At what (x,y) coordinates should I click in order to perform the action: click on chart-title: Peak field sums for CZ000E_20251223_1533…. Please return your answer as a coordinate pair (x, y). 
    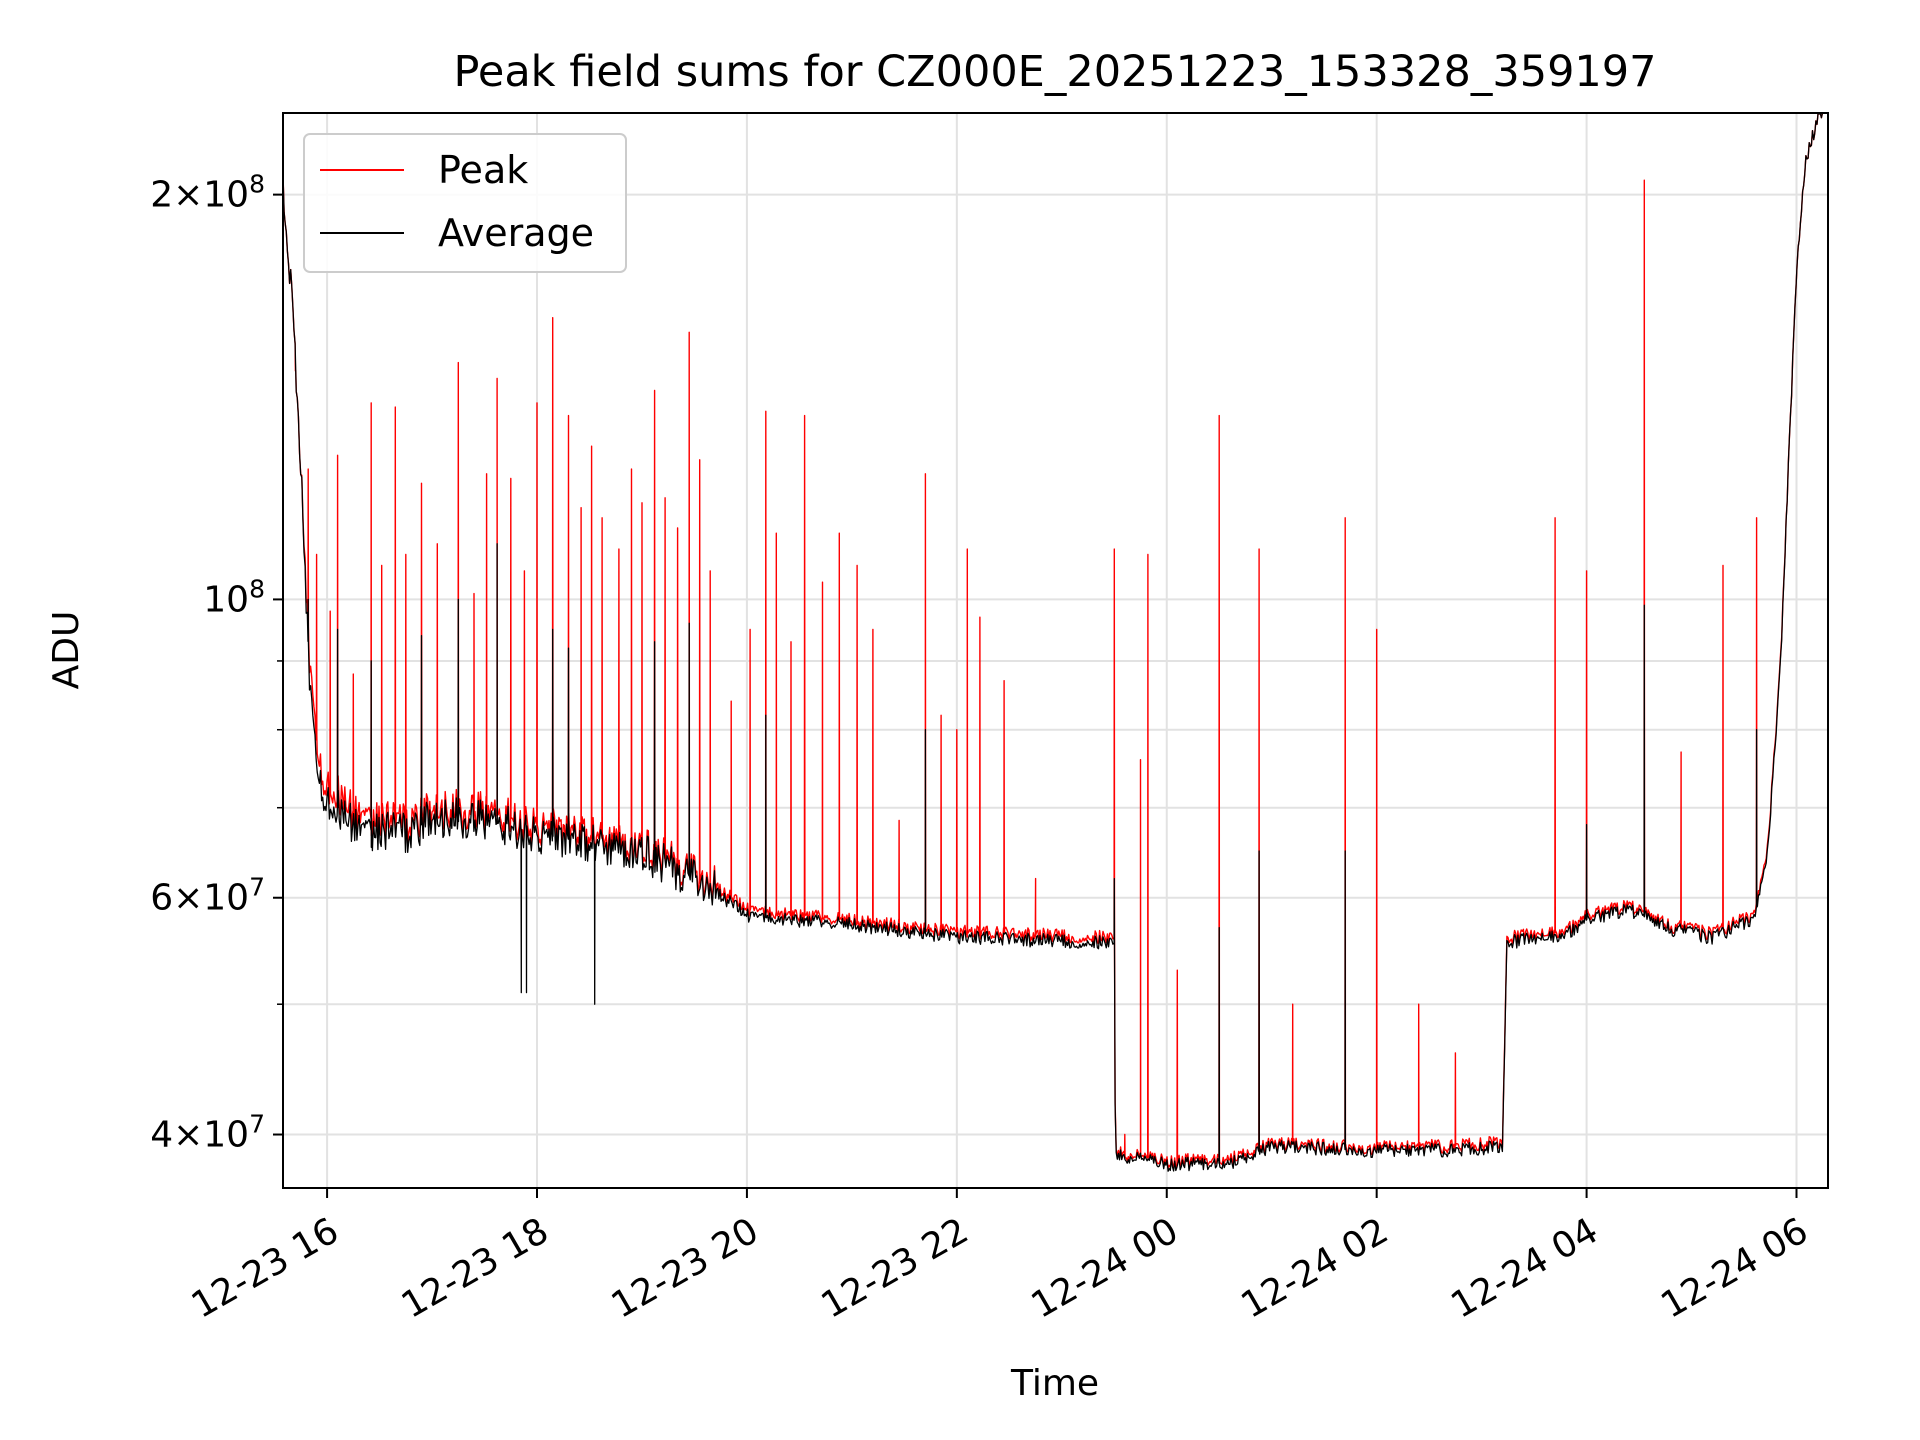
    Looking at the image, I should click on (1054, 72).